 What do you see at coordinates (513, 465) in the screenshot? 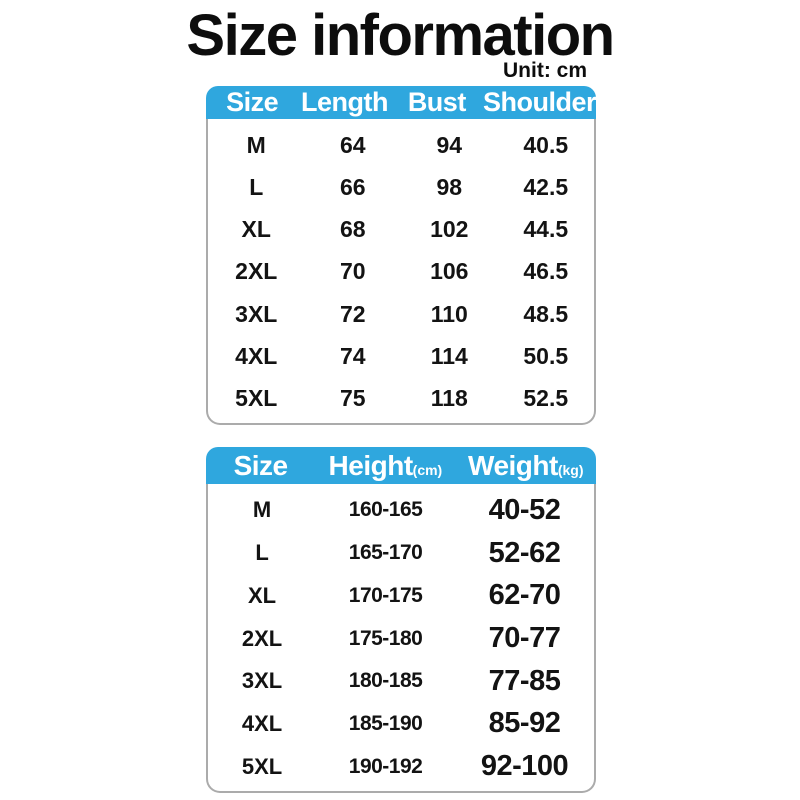
I see `header-label: Weight` at bounding box center [513, 465].